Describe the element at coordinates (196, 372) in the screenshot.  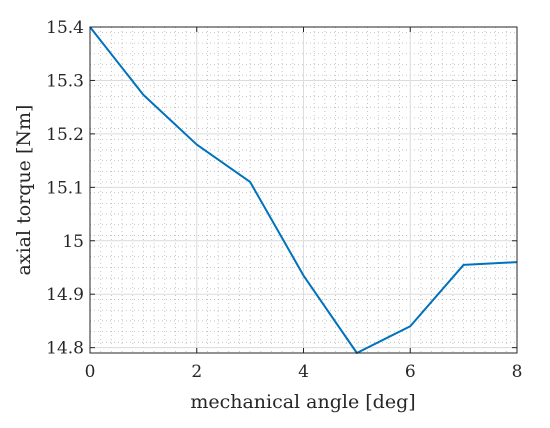
I see `x-tick-label: 2` at that location.